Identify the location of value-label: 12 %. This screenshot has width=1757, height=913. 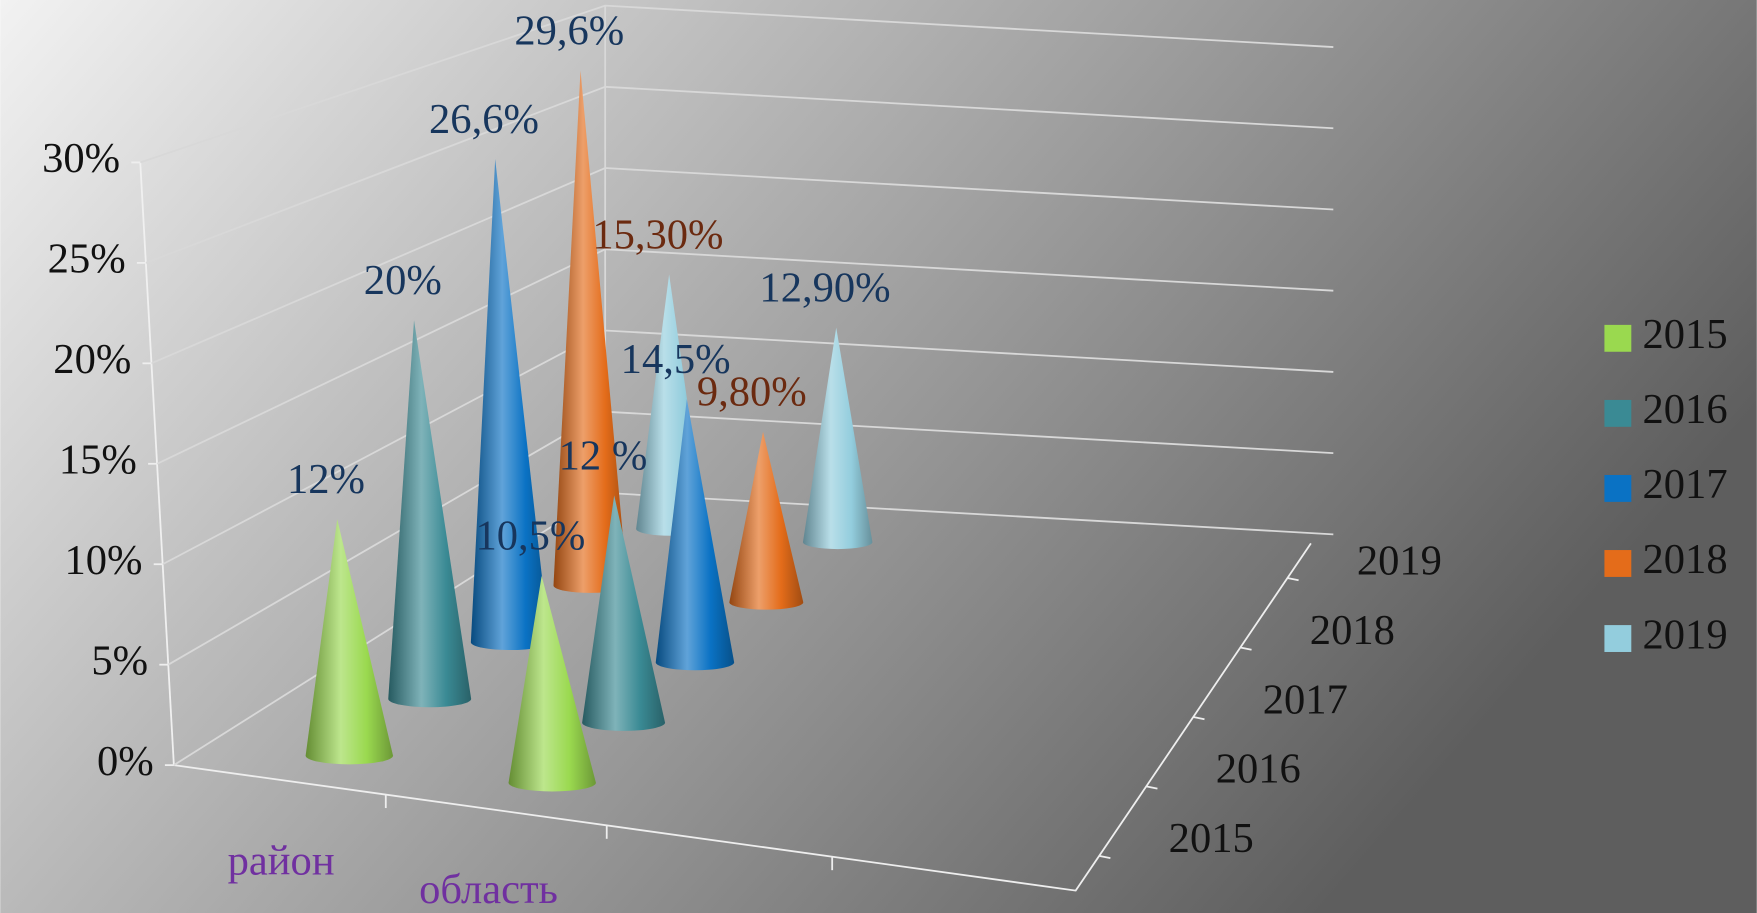
(603, 455).